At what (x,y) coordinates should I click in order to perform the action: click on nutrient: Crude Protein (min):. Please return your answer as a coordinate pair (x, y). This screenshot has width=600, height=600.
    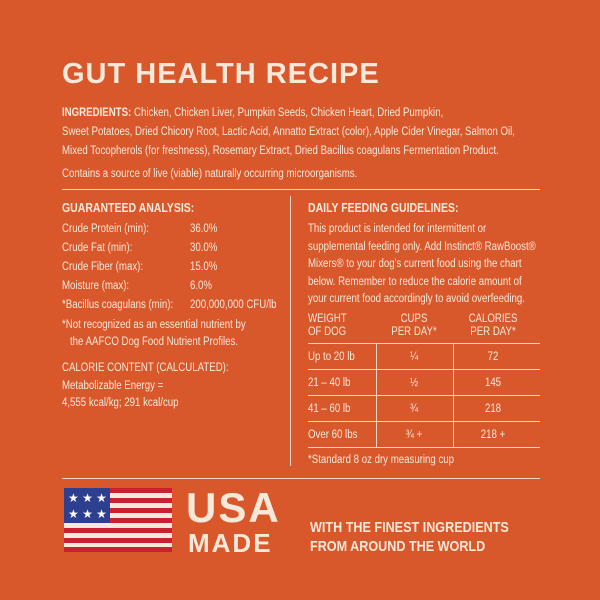
    Looking at the image, I should click on (105, 229).